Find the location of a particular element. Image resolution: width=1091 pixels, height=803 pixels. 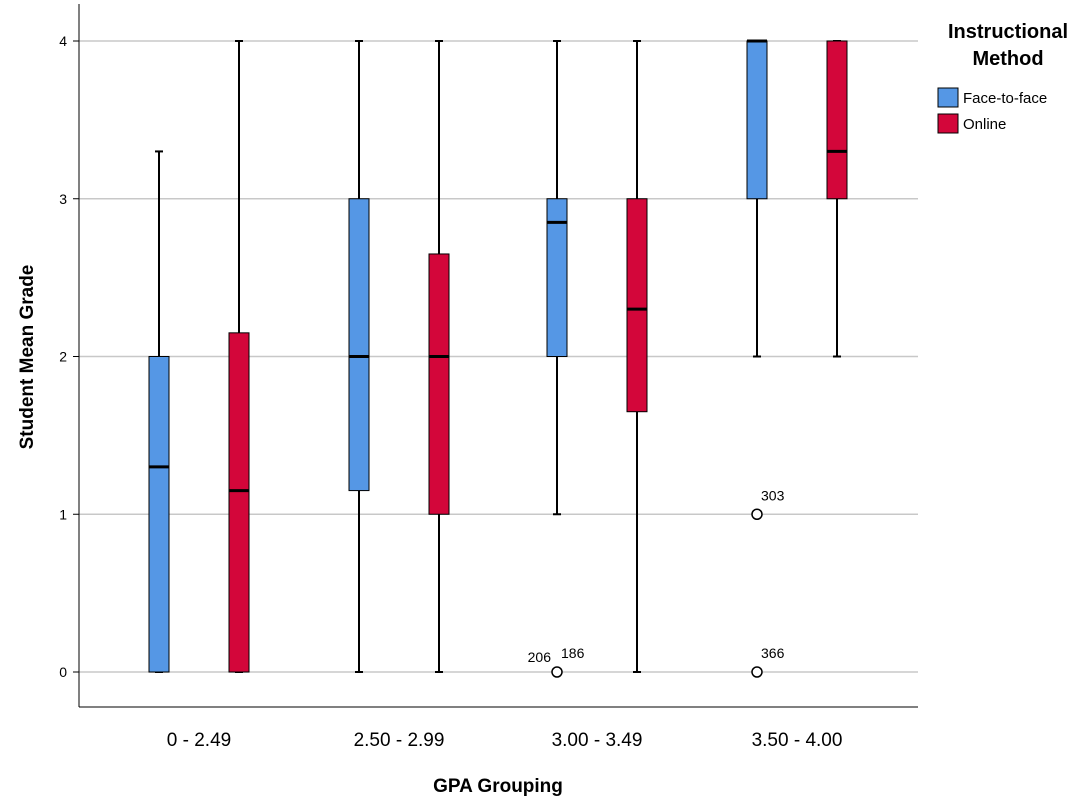

legend: Instructional Method Face-to-face Online is located at coordinates (1002, 77).